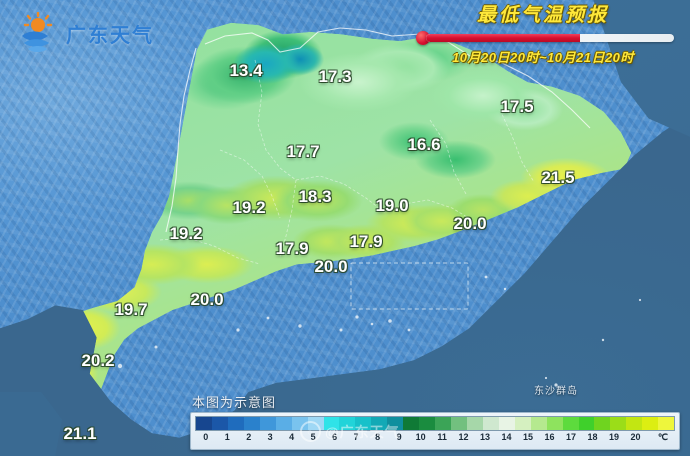 Image resolution: width=690 pixels, height=456 pixels. I want to click on legend-tick: 10, so click(420, 437).